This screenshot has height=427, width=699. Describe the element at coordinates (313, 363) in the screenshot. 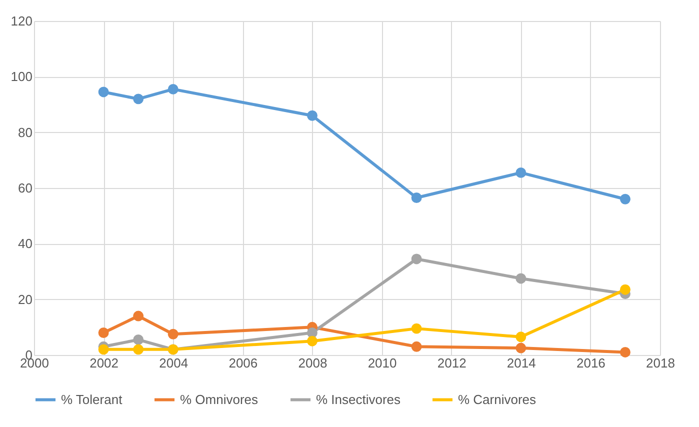

I see `x-tick-label: 2008` at that location.